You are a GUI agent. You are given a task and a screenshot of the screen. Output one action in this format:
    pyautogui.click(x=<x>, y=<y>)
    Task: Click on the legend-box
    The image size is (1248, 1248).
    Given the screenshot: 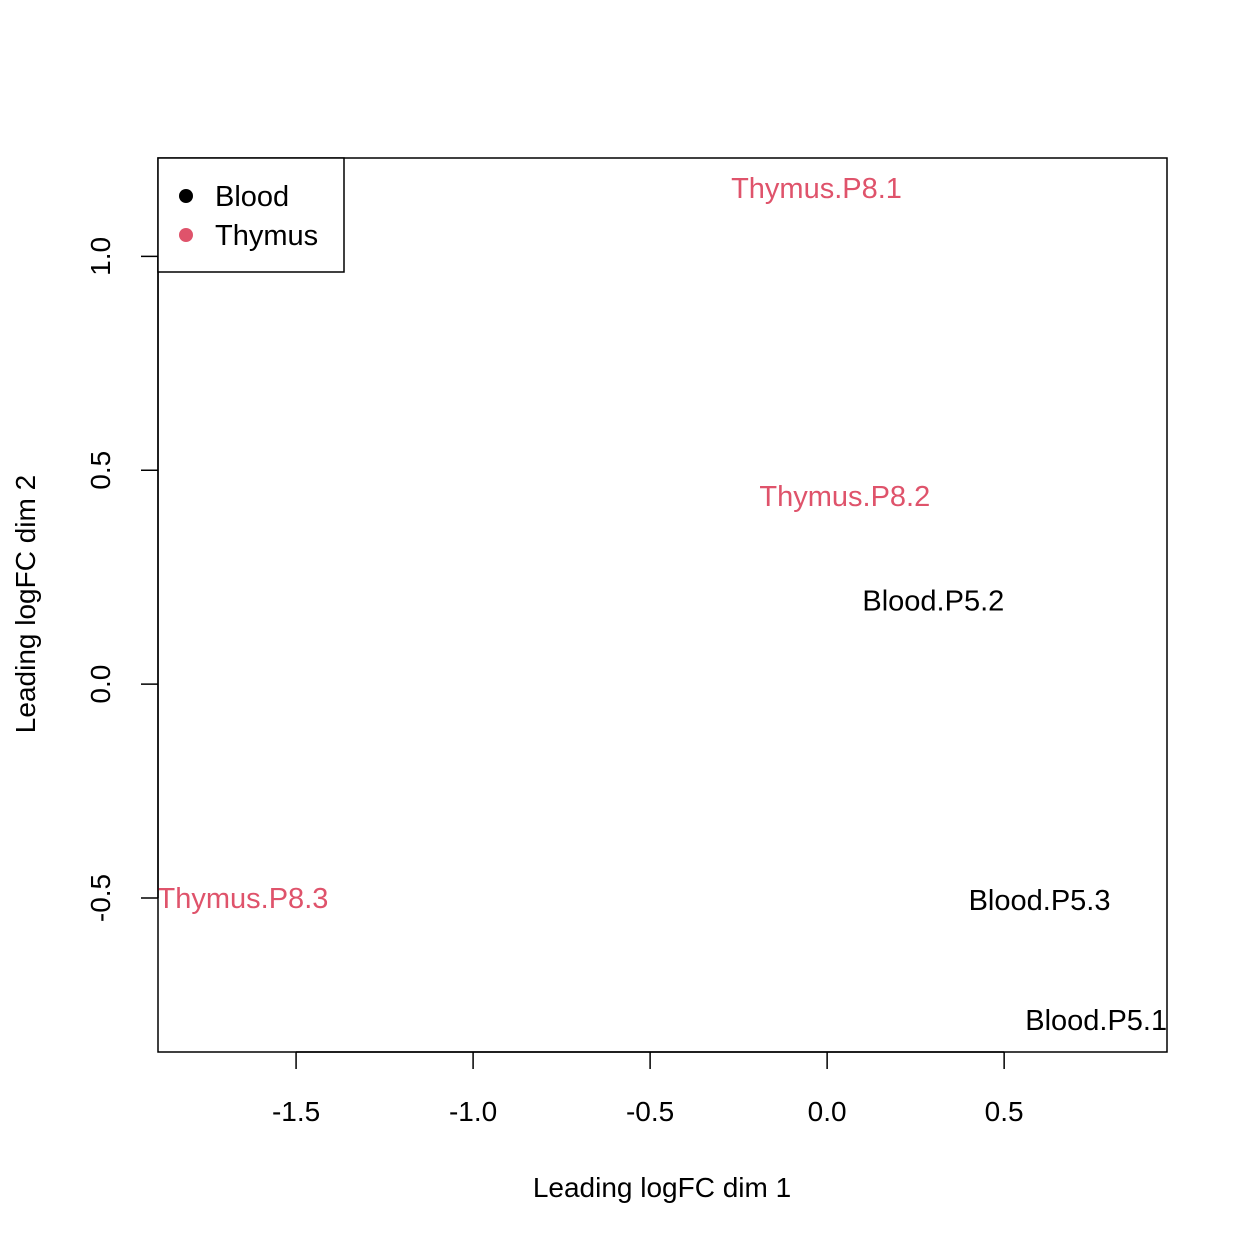 What is the action you would take?
    pyautogui.click(x=251, y=215)
    